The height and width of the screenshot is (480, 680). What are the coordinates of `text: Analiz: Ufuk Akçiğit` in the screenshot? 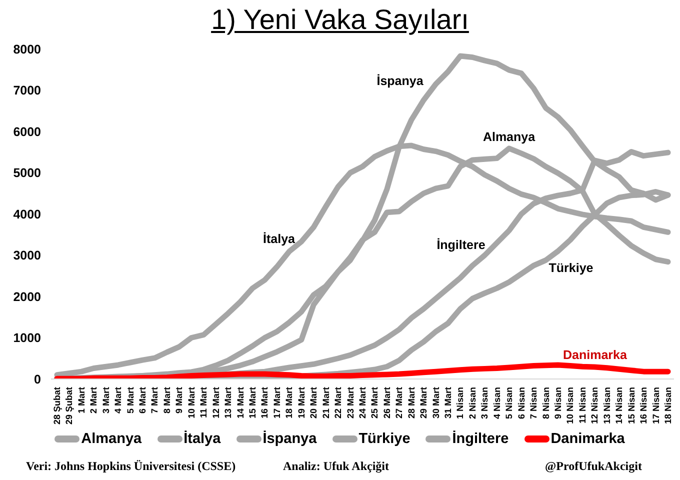 It's located at (336, 466).